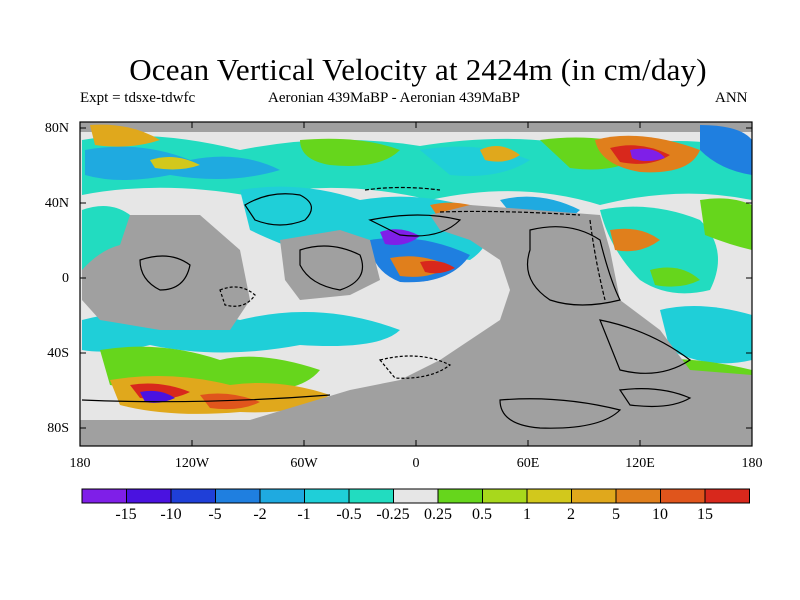  What do you see at coordinates (56, 128) in the screenshot?
I see `y-tick-label: 80N` at bounding box center [56, 128].